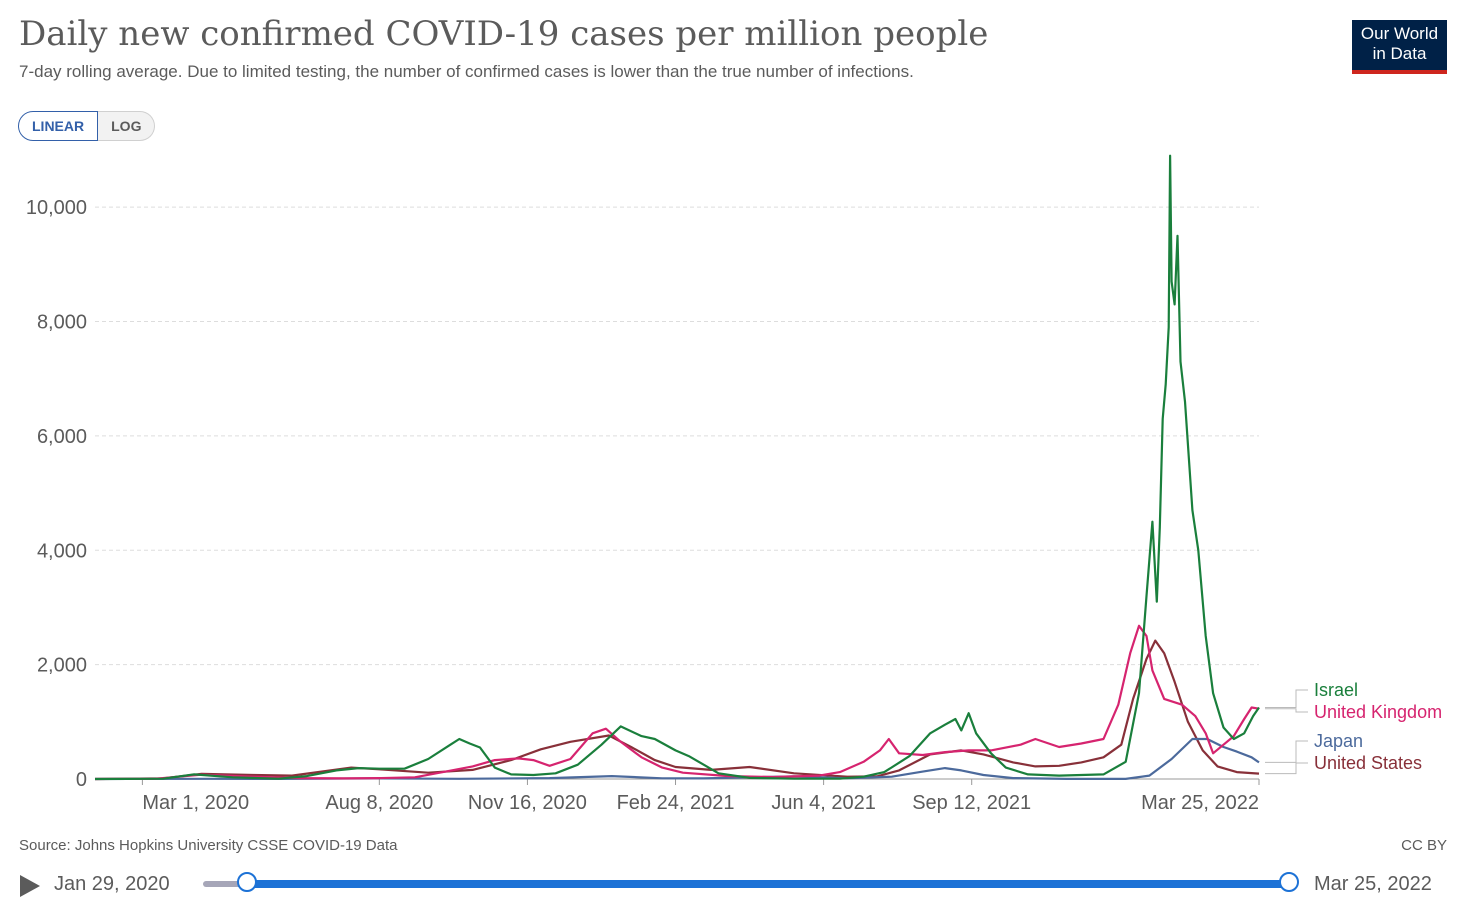 The width and height of the screenshot is (1467, 904). What do you see at coordinates (62, 551) in the screenshot?
I see `y-tick-label: 4,000` at bounding box center [62, 551].